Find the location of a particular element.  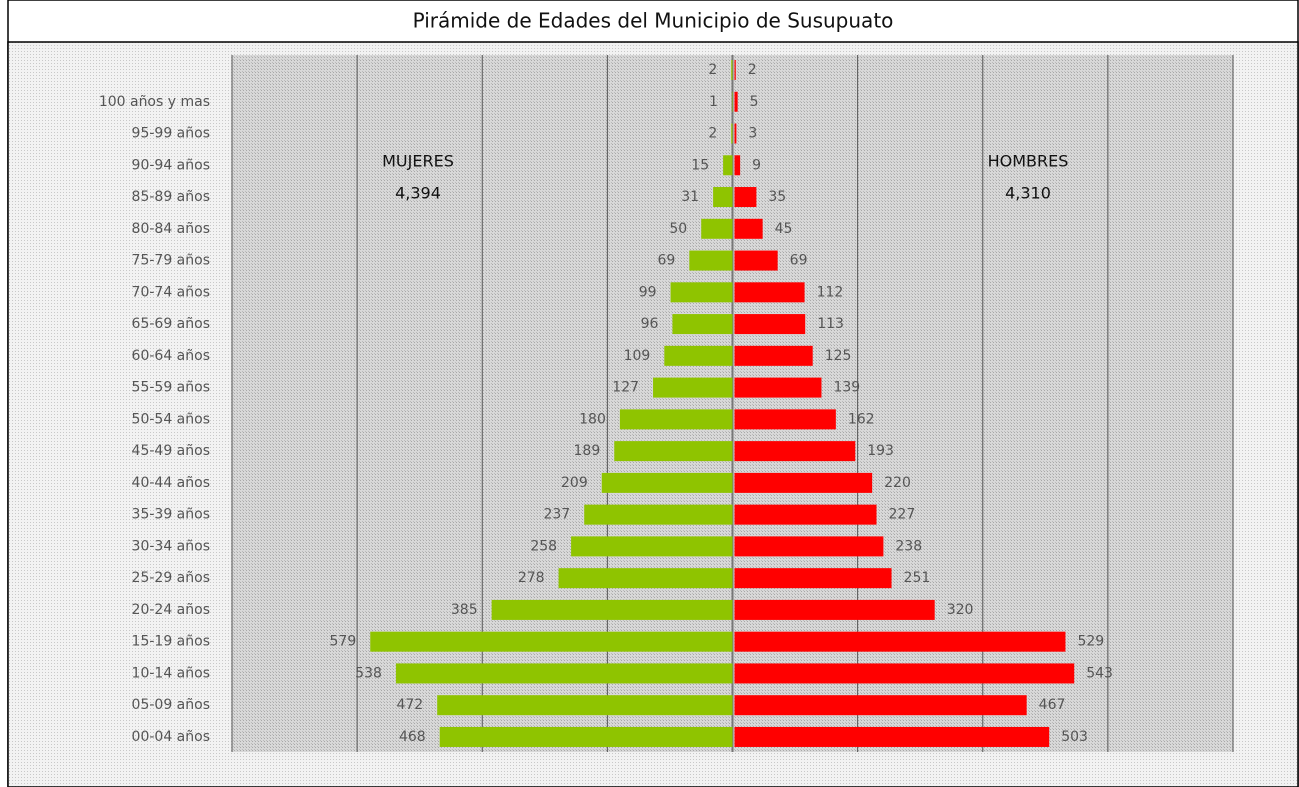

y-tick-label: 95-99 años is located at coordinates (171, 134).